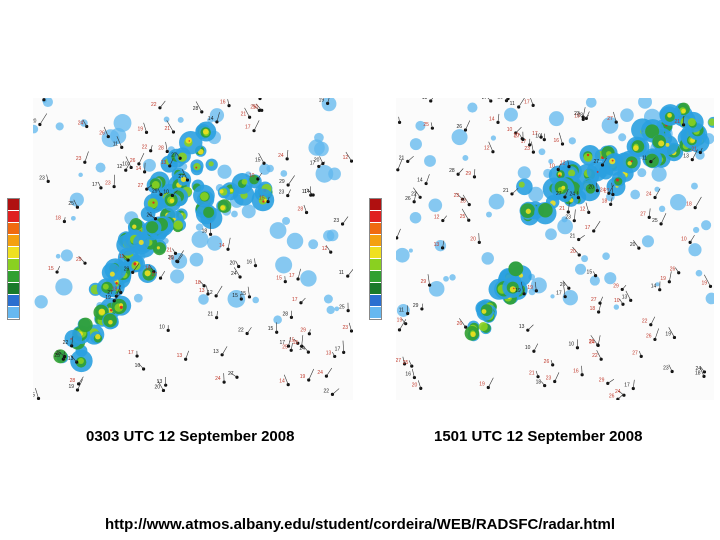  What do you see at coordinates (190, 436) in the screenshot?
I see `caption-left: 0303 UTC 12 September 2008` at bounding box center [190, 436].